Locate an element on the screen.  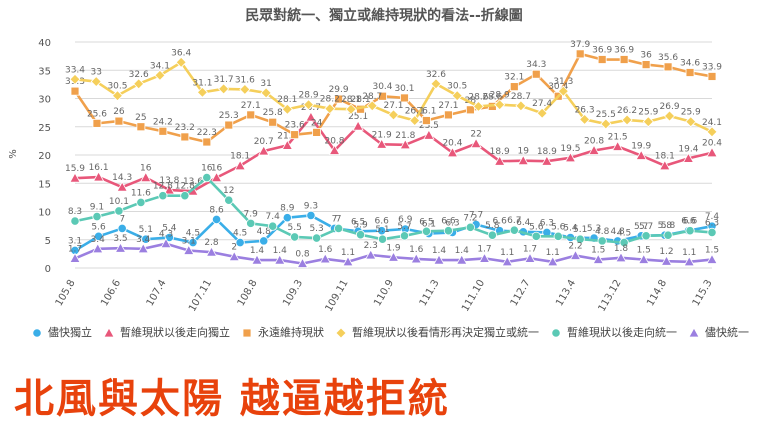
data-label: 22 is located at coordinates (475, 135).